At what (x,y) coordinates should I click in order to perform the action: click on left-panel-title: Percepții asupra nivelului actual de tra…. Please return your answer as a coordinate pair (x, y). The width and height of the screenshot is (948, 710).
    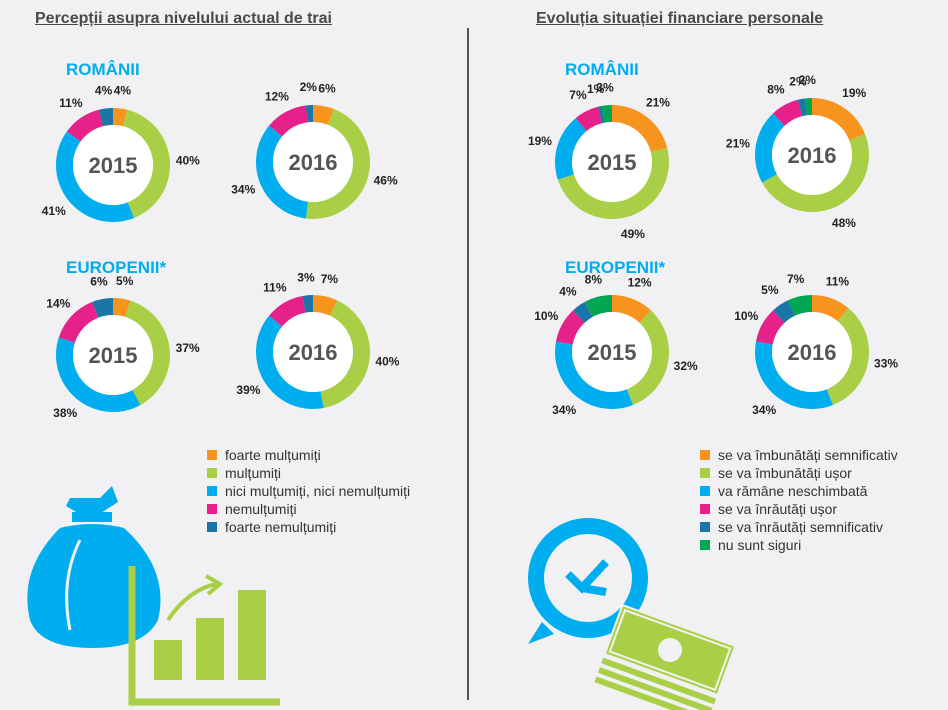
    Looking at the image, I should click on (183, 18).